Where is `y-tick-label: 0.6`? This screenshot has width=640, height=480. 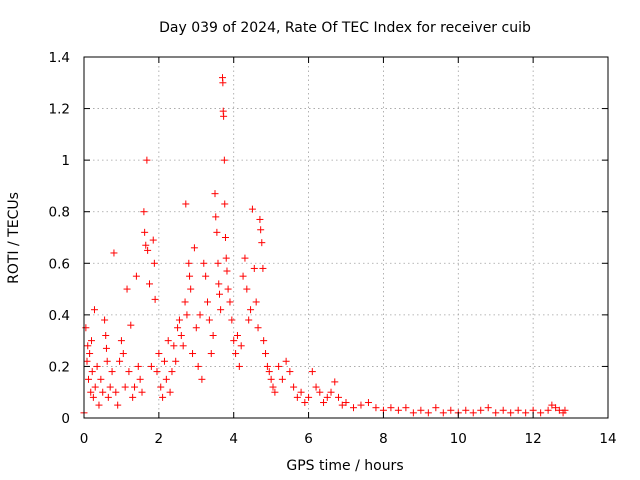
y-tick-label: 0.6 is located at coordinates (59, 264).